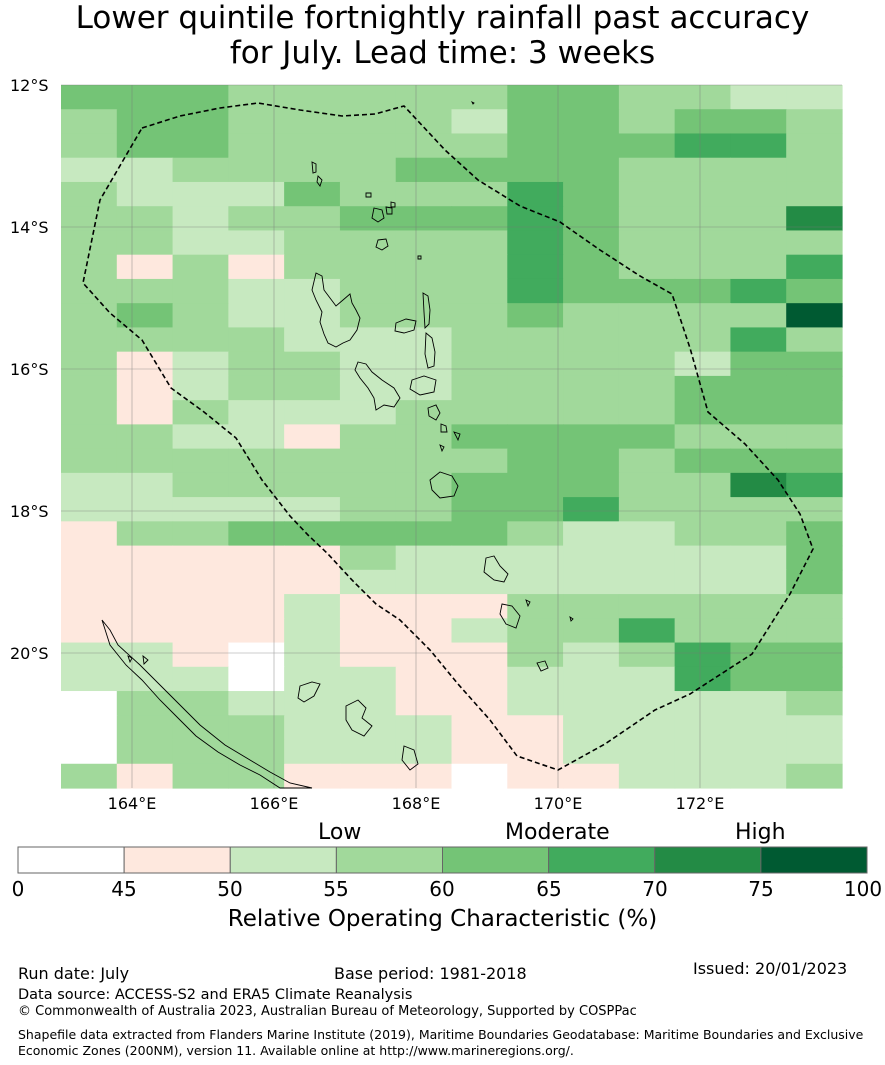  I want to click on loyalty-islands, so click(358, 726).